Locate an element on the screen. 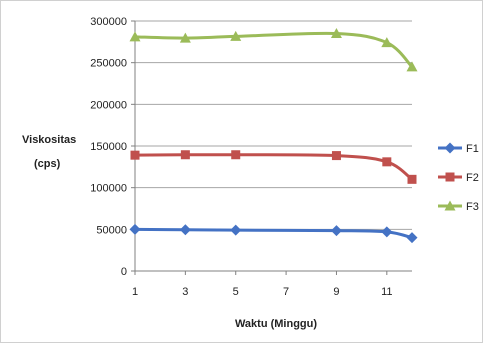  legend-item-f1: F1 is located at coordinates (458, 148).